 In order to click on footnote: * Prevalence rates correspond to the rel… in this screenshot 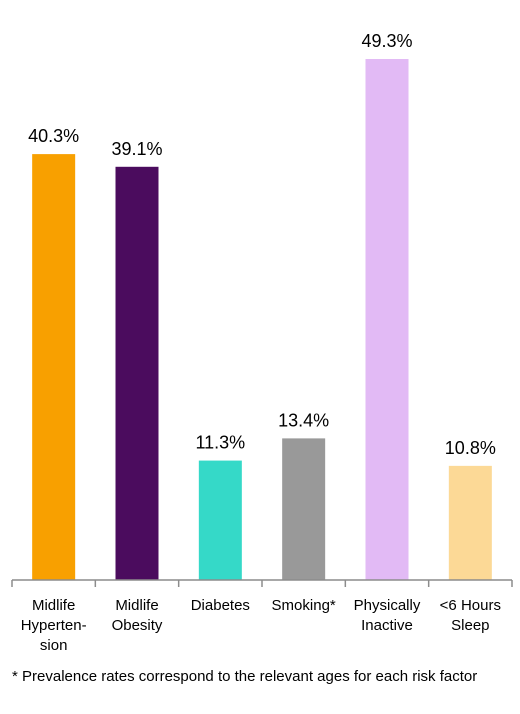, I will do `click(245, 676)`.